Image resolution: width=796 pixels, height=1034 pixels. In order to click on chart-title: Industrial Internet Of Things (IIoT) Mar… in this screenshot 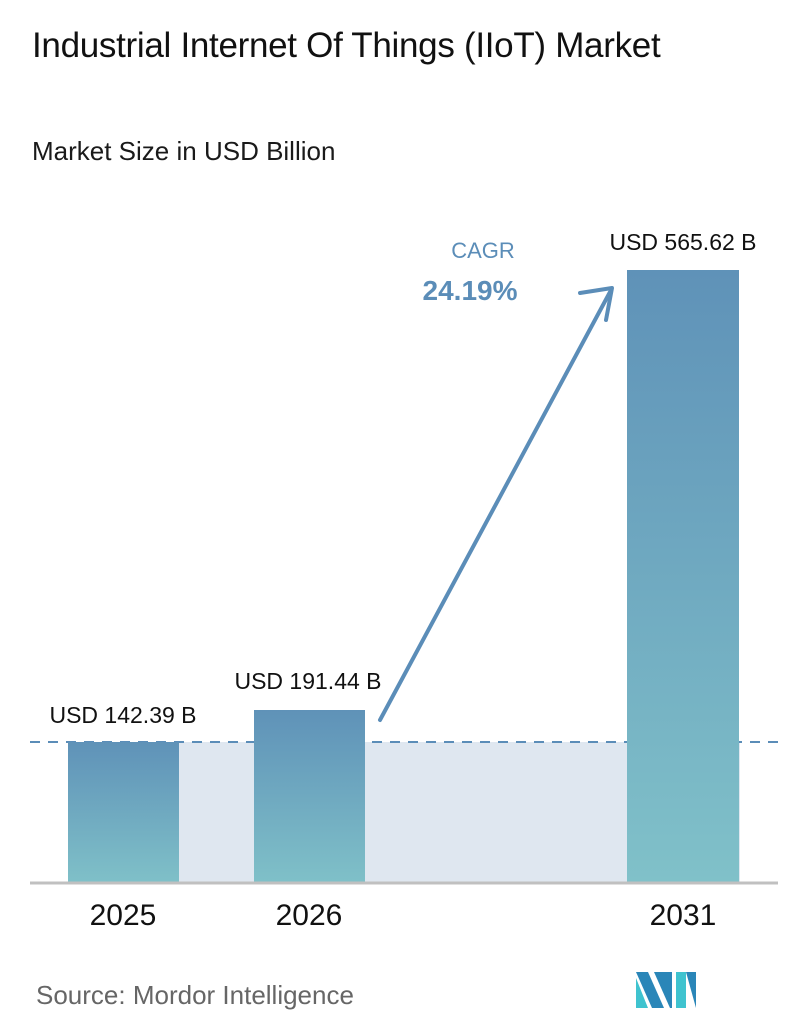, I will do `click(346, 45)`.